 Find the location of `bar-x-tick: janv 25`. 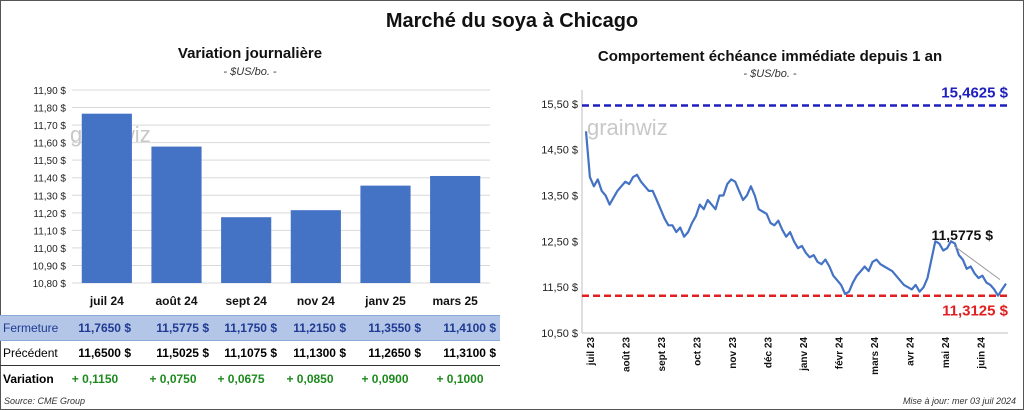

bar-x-tick: janv 25 is located at coordinates (385, 301).